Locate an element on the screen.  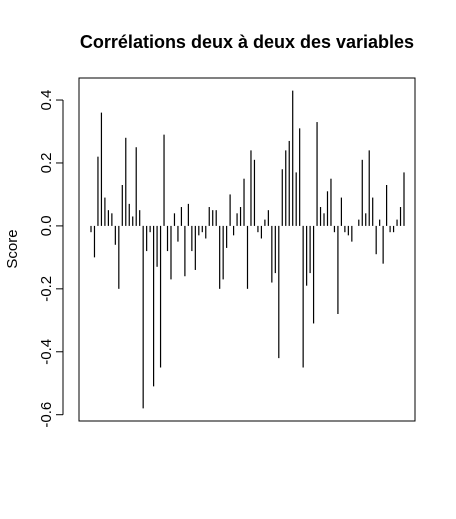
chart-title: Corrélations deux à deux des variables is located at coordinates (247, 42).